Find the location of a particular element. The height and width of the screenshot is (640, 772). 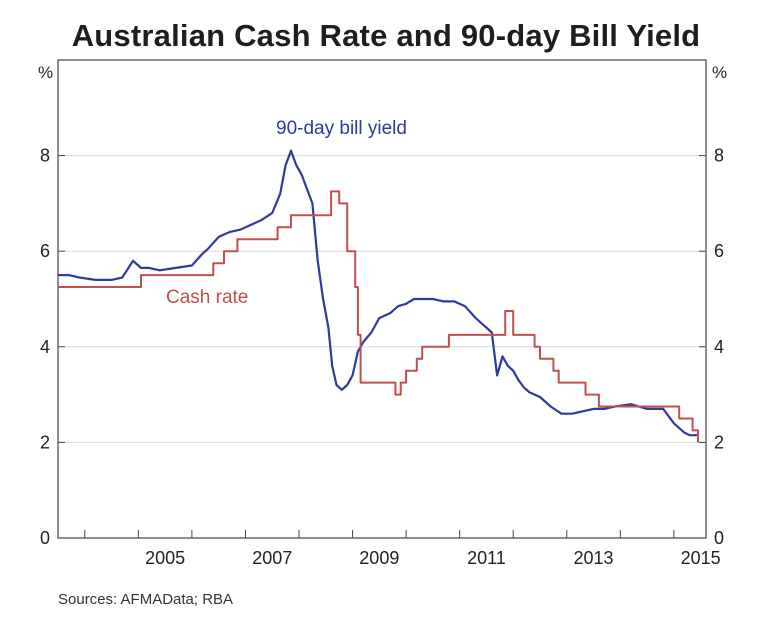

y-unit-right: % is located at coordinates (719, 72).